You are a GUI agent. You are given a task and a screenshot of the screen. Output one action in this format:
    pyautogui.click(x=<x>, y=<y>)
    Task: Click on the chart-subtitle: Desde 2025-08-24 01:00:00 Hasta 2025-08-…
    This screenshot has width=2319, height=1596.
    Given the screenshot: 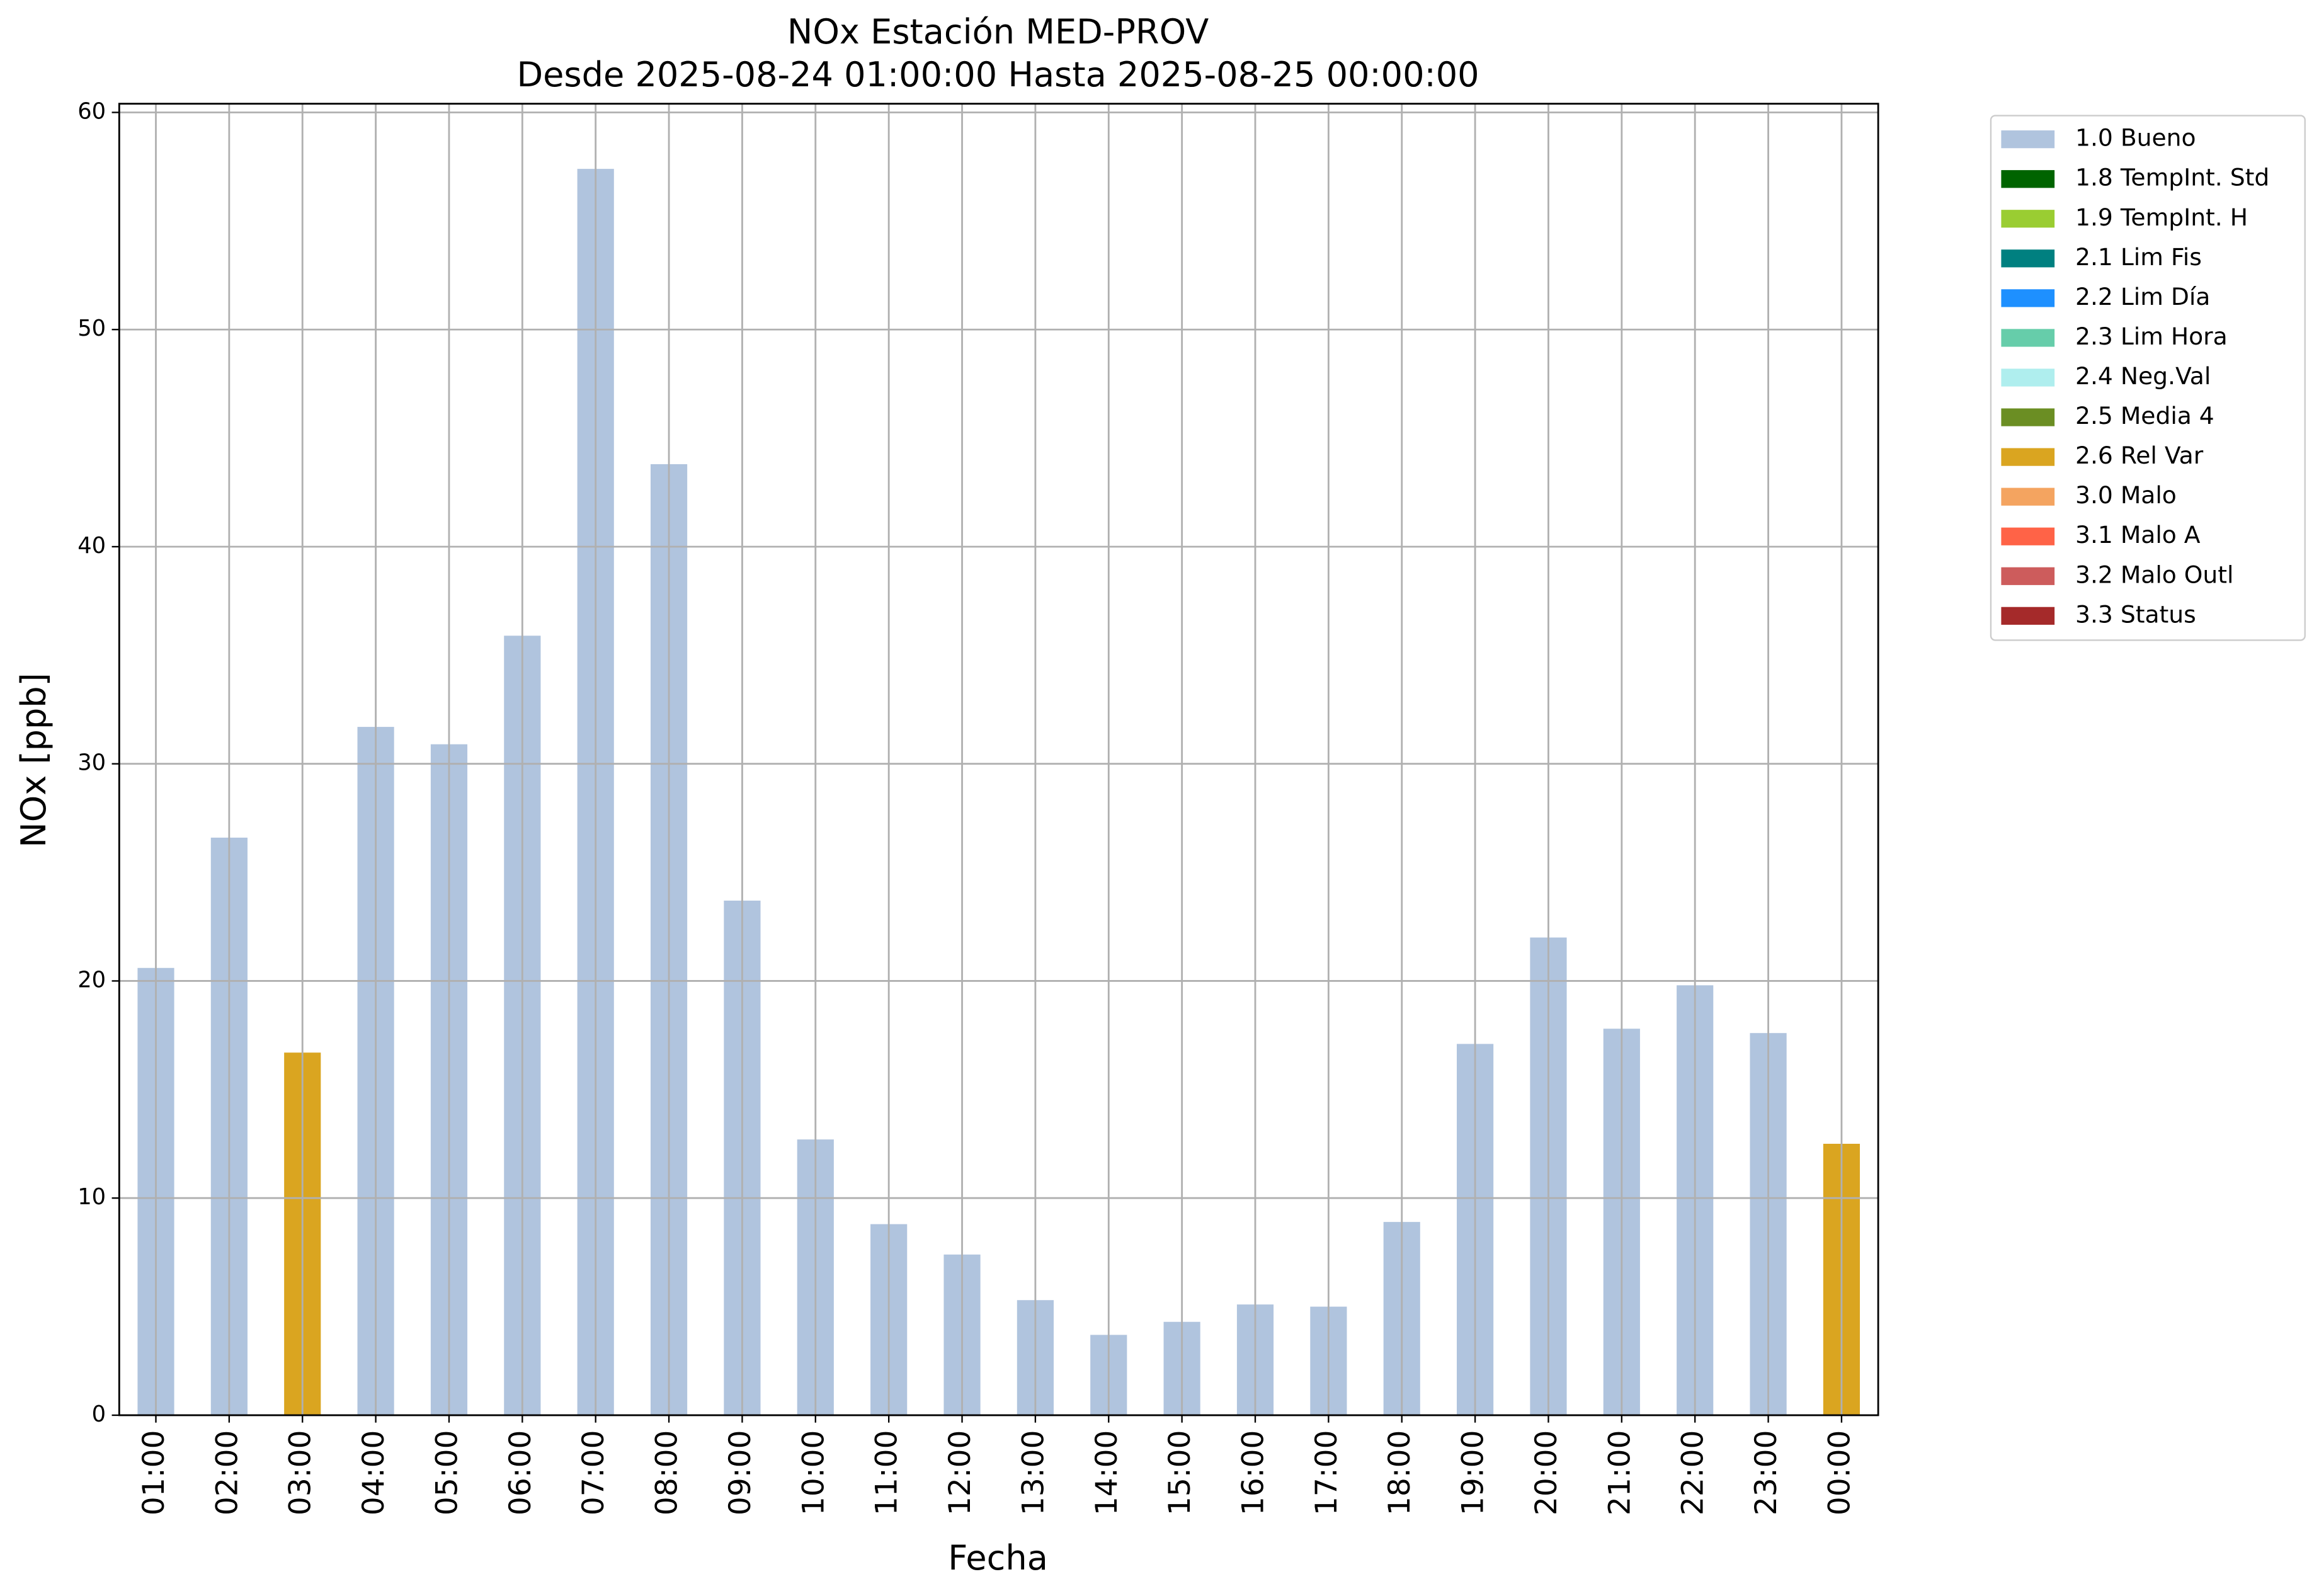 What is the action you would take?
    pyautogui.click(x=997, y=74)
    